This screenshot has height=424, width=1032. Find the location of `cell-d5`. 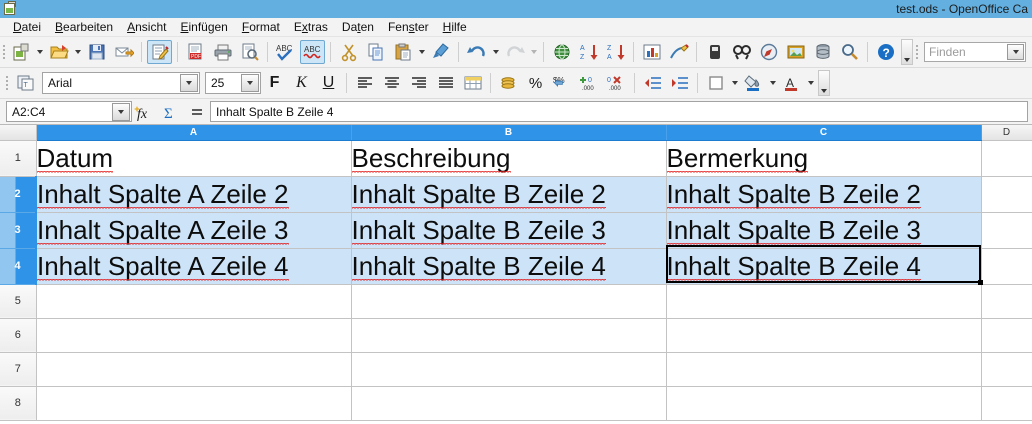

cell-d5 is located at coordinates (1006, 301).